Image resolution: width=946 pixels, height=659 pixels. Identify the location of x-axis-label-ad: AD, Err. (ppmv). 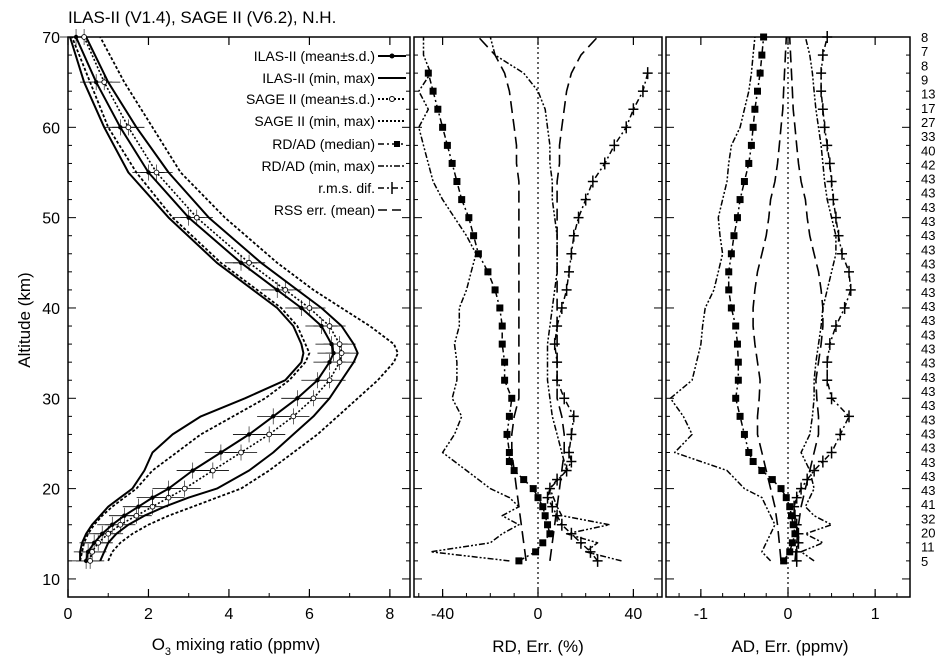
(789, 646).